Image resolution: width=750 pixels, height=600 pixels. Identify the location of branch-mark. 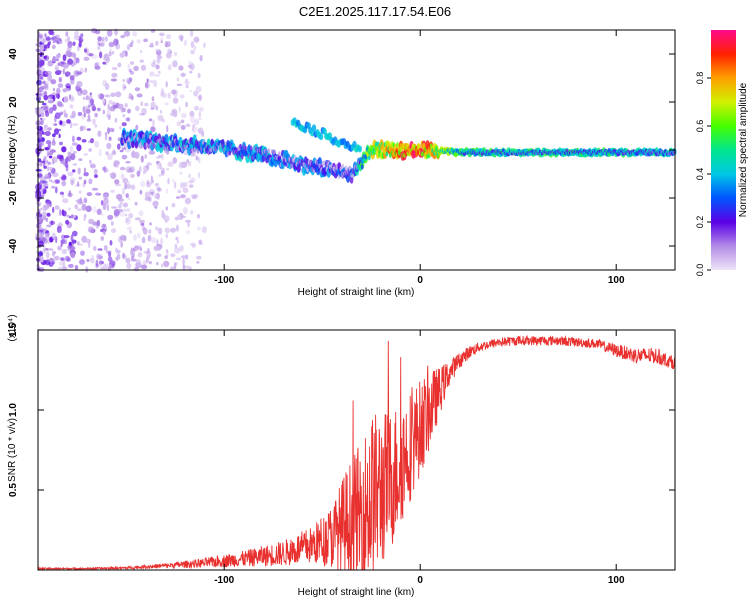
(312, 133).